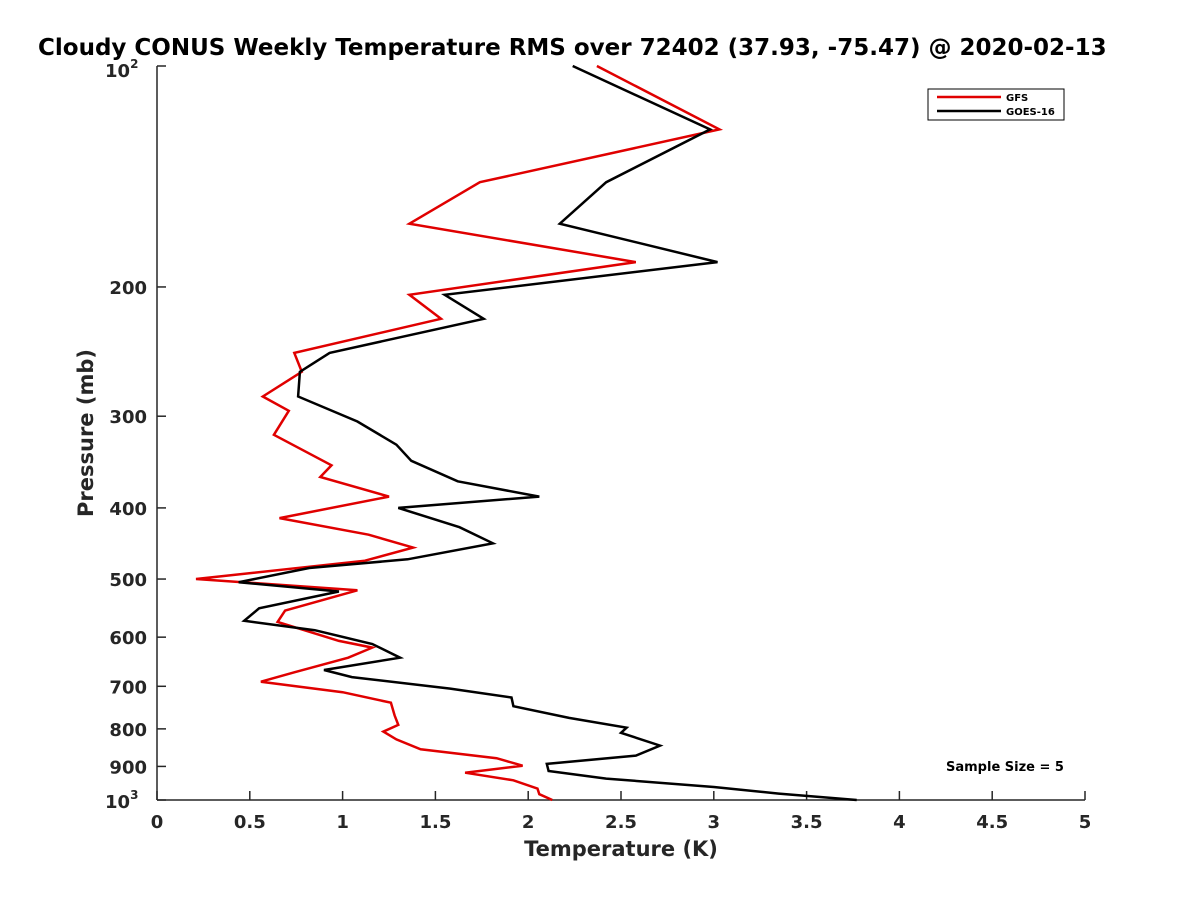 Image resolution: width=1200 pixels, height=900 pixels. What do you see at coordinates (1085, 822) in the screenshot?
I see `x-tick-label: 5` at bounding box center [1085, 822].